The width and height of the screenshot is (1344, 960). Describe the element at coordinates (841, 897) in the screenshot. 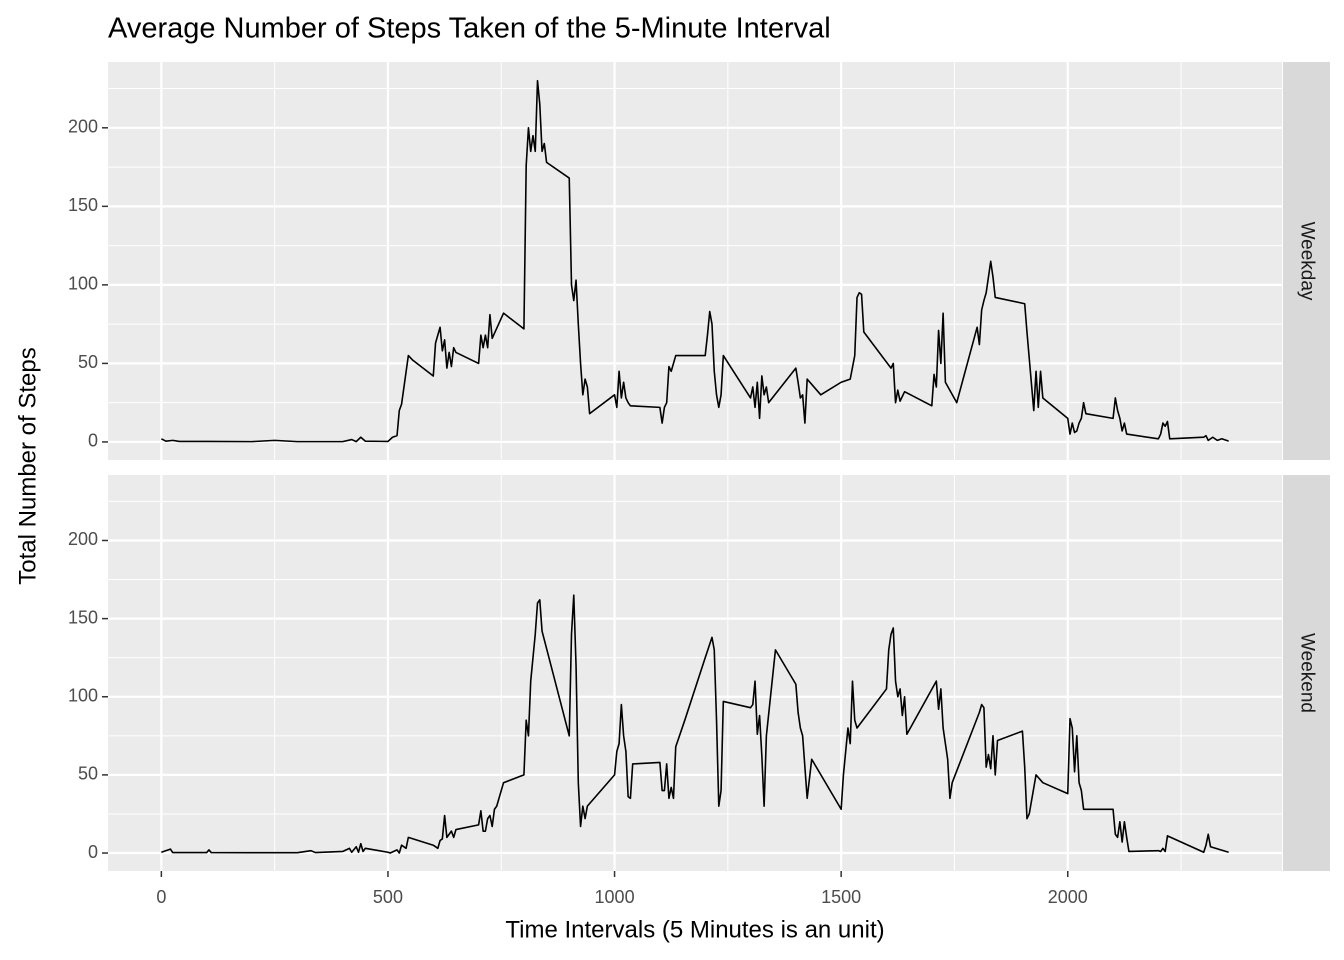

I see `x-tick-label: 1500` at that location.